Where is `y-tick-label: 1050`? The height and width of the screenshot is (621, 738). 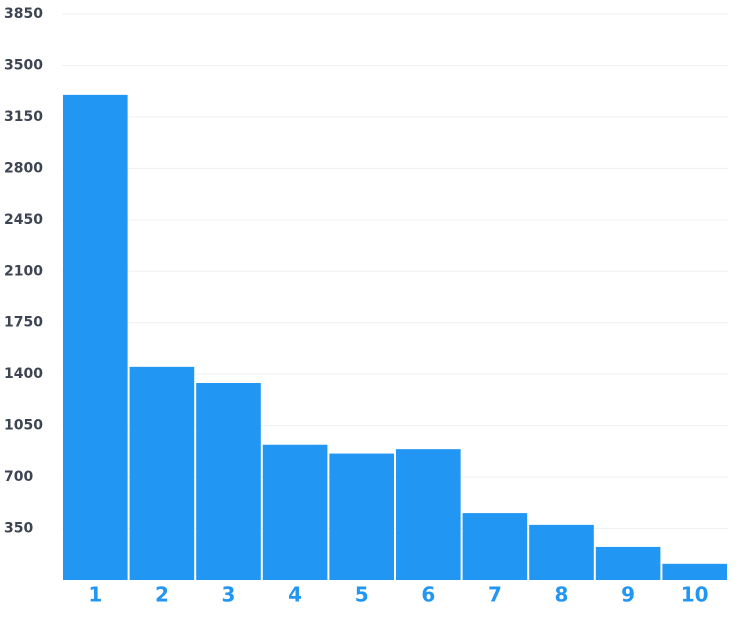 y-tick-label: 1050 is located at coordinates (23, 426).